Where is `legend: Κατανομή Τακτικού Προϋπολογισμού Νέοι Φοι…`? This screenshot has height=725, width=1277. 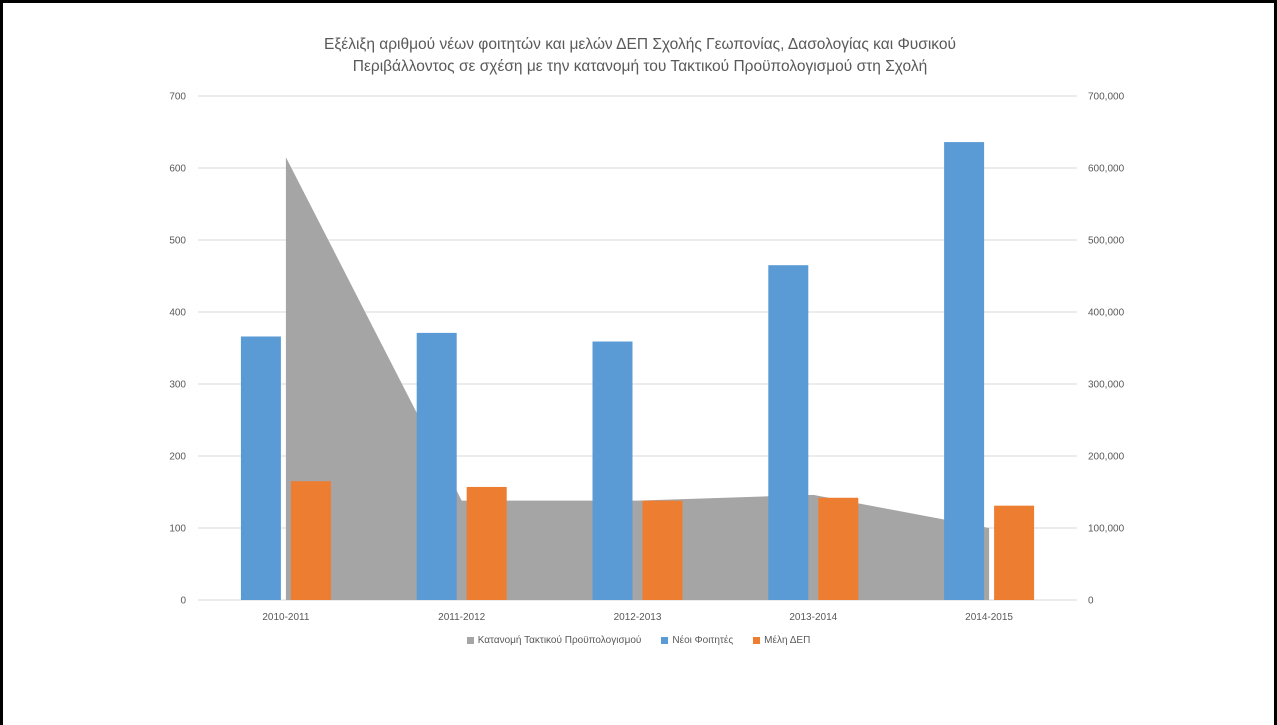 legend: Κατανομή Τακτικού Προϋπολογισμού Νέοι Φοι… is located at coordinates (638, 641).